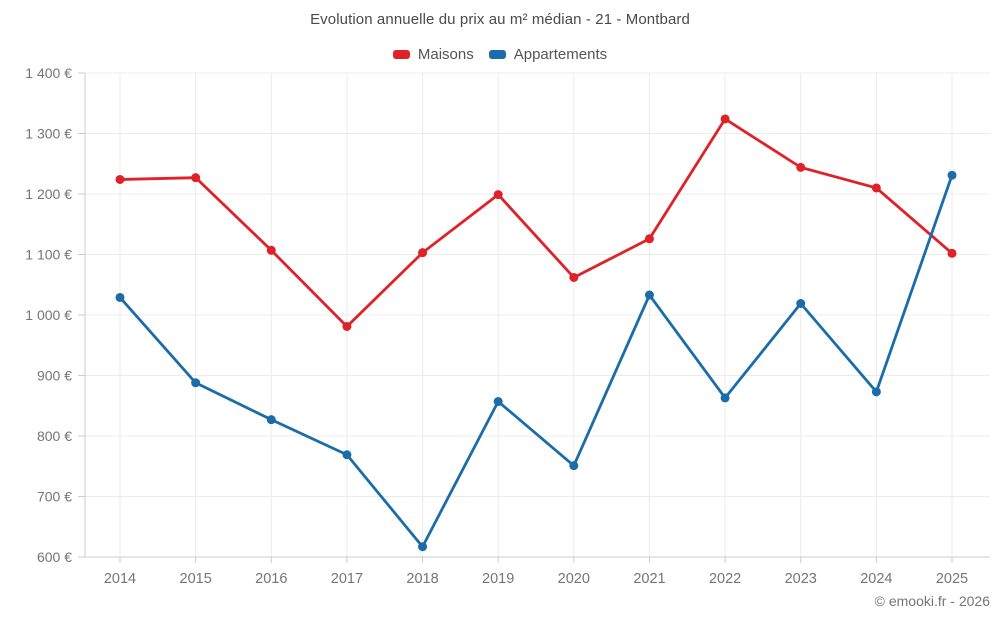 This screenshot has height=625, width=1000. What do you see at coordinates (649, 295) in the screenshot?
I see `data-point-appartements-2021` at bounding box center [649, 295].